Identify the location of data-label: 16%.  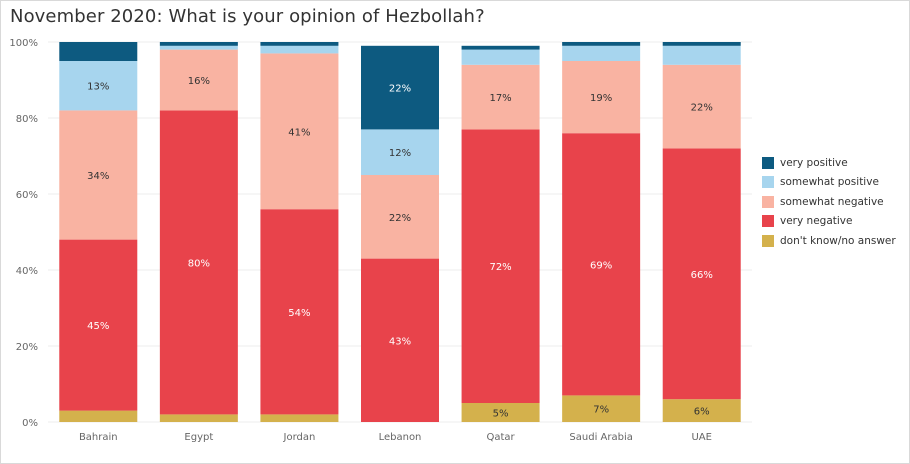
(199, 81).